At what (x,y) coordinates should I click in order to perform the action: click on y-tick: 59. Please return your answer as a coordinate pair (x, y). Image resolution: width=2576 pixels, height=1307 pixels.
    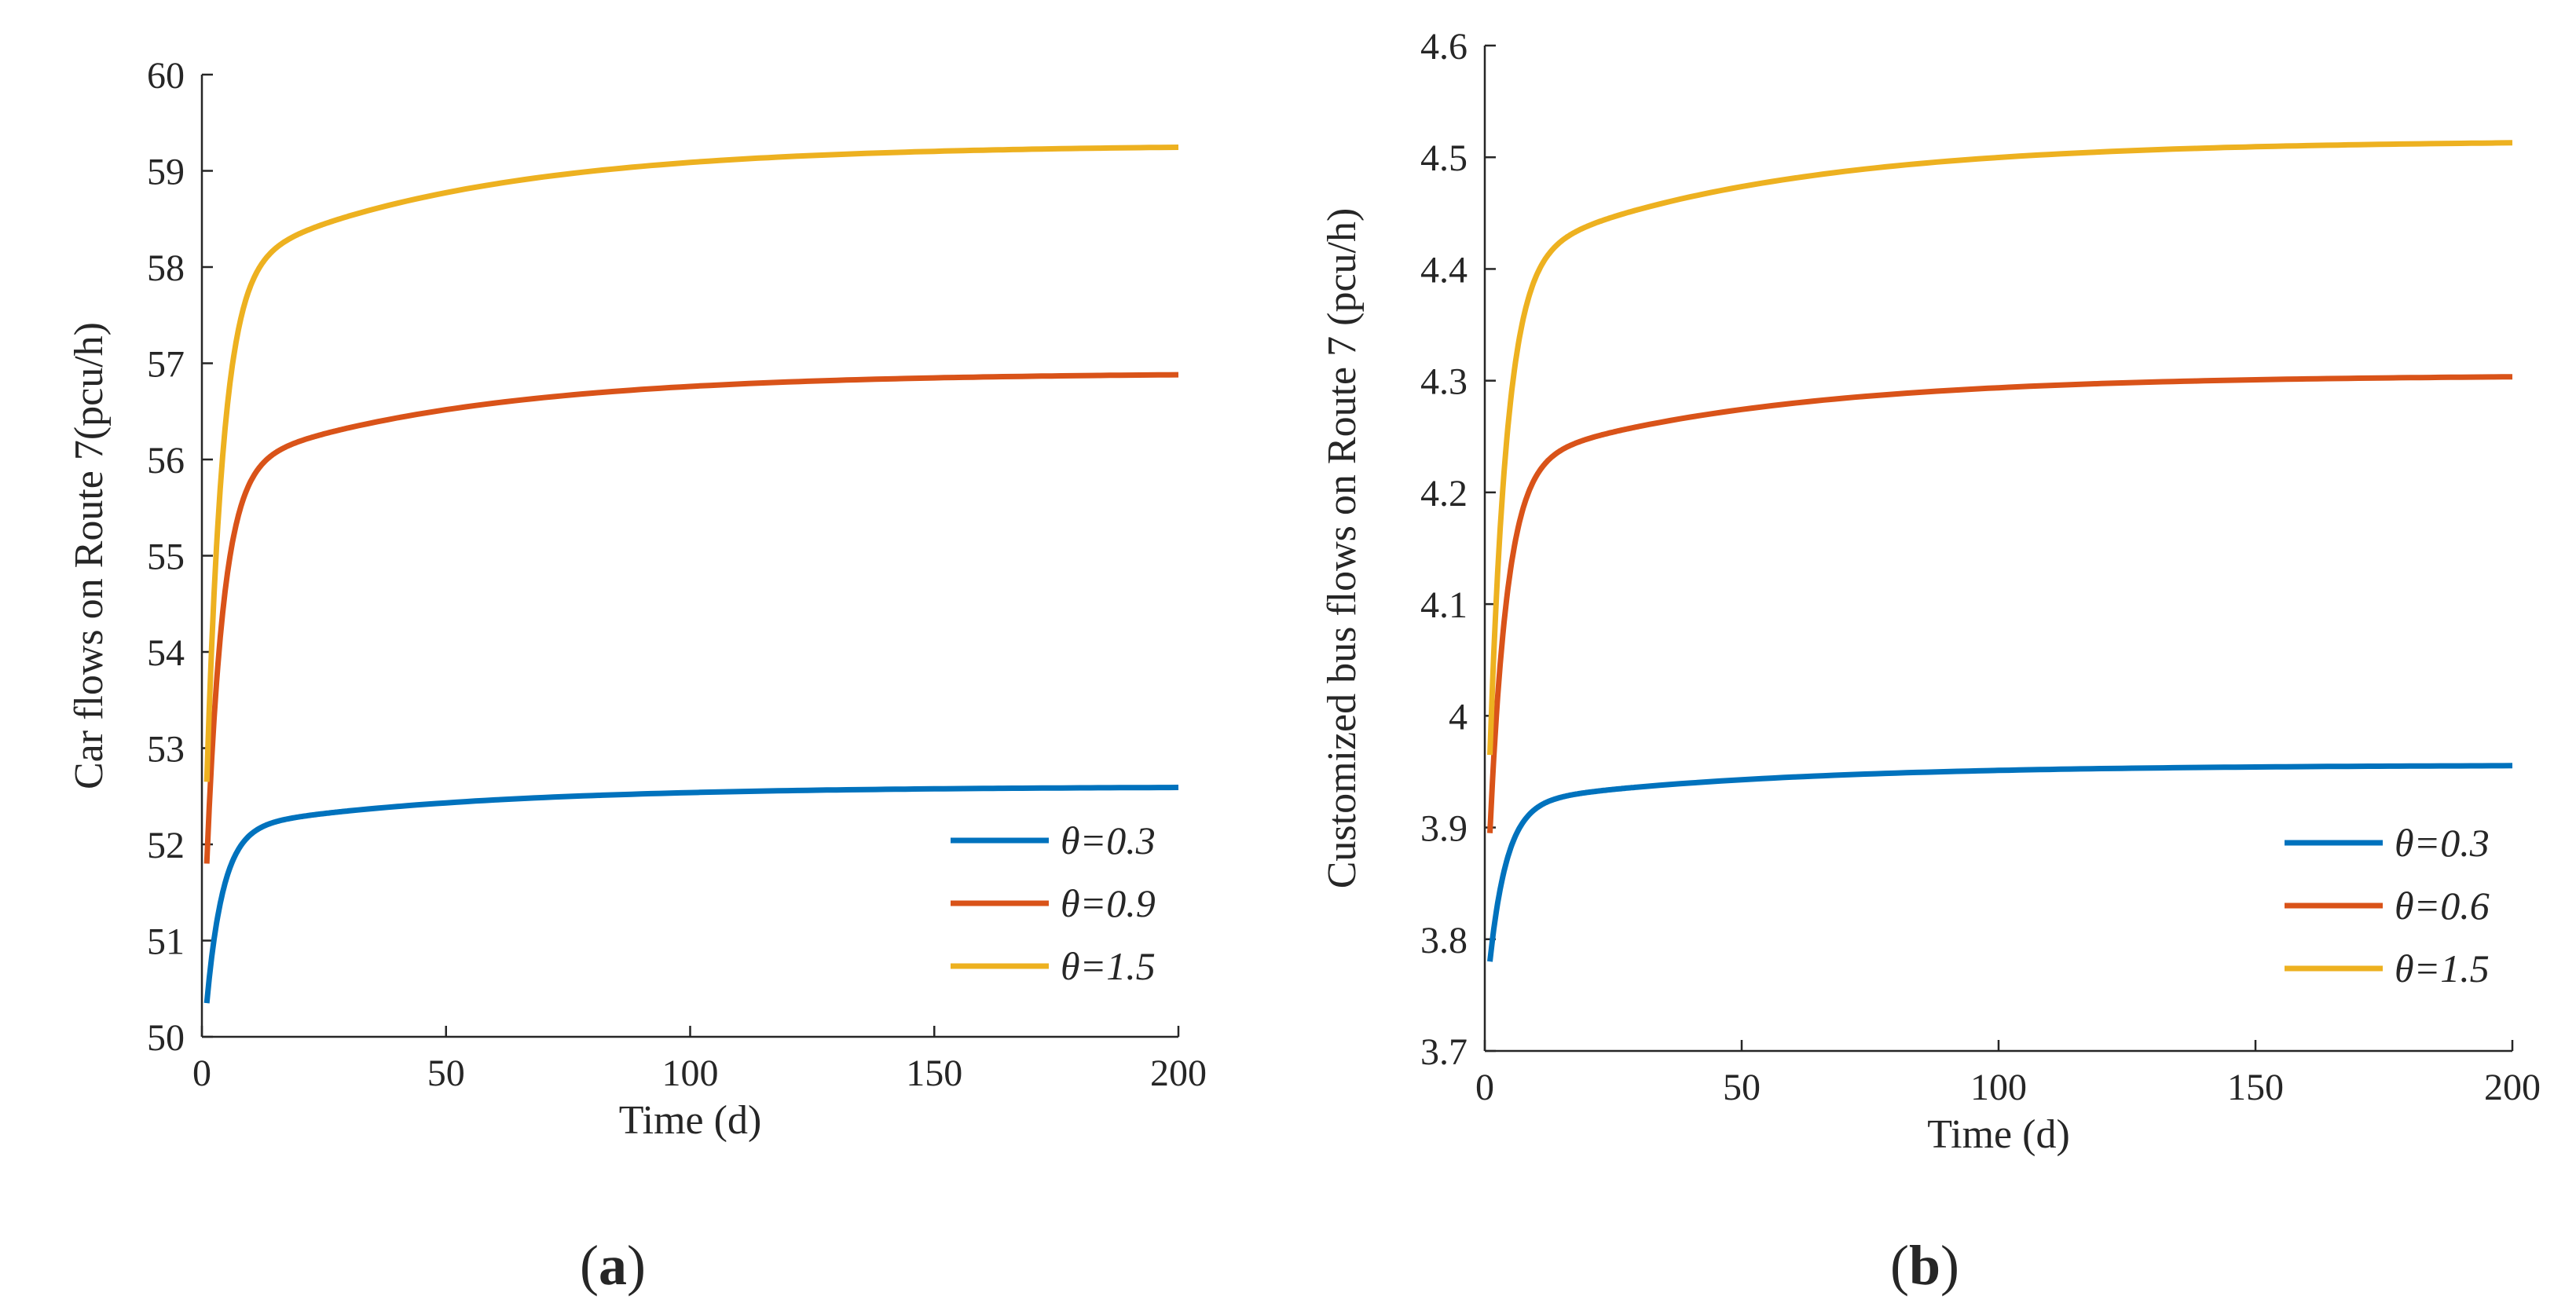
    Looking at the image, I should click on (180, 172).